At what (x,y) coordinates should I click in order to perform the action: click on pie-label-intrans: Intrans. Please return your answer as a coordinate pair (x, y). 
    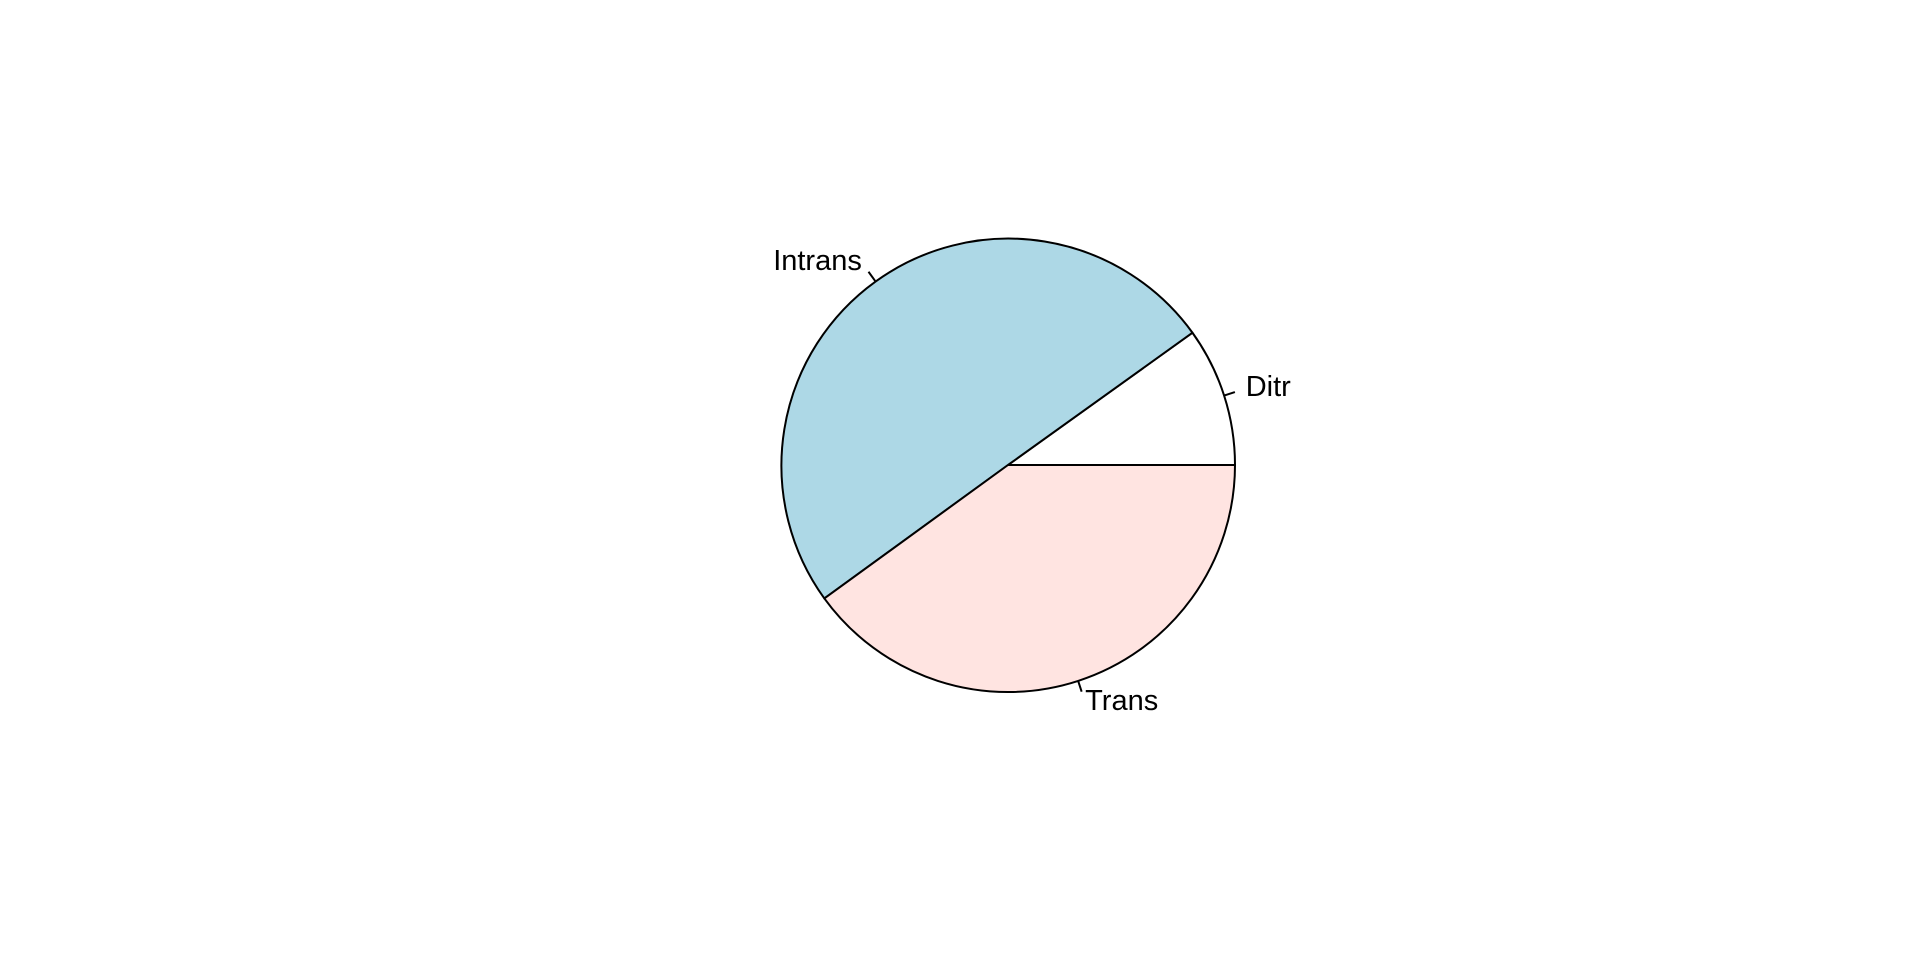
    Looking at the image, I should click on (817, 261).